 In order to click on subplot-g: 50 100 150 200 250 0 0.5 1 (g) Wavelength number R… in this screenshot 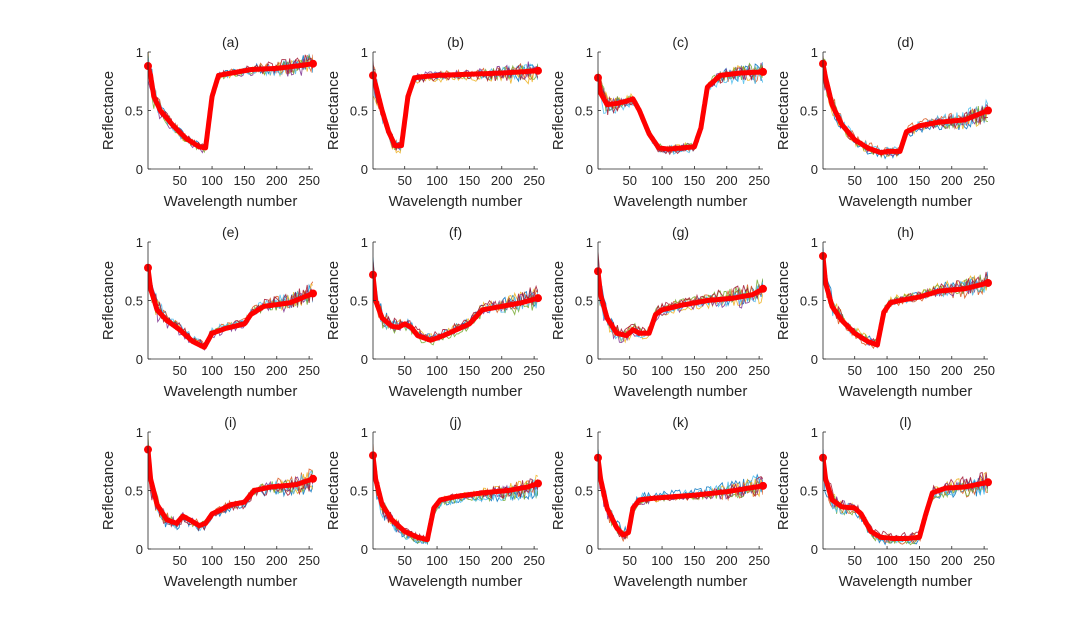, I will do `click(660, 312)`.